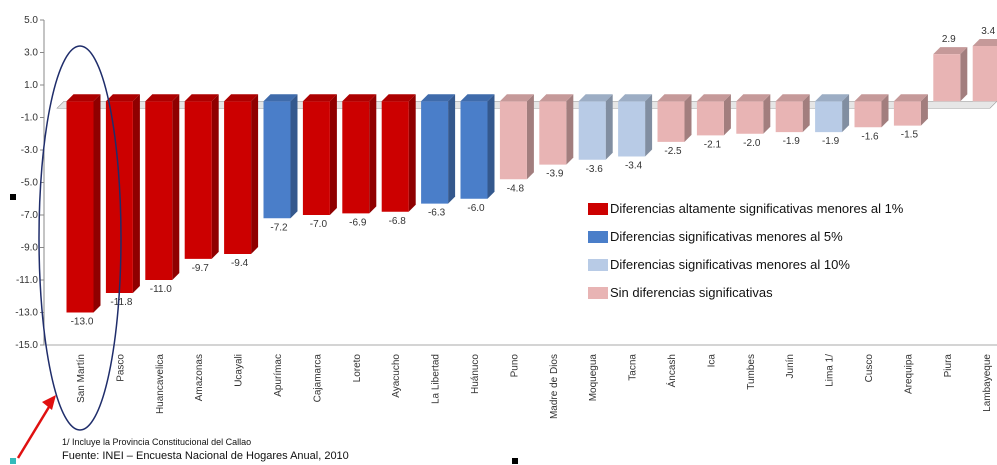 This screenshot has height=465, width=997. What do you see at coordinates (713, 144) in the screenshot?
I see `value-label: -2.1` at bounding box center [713, 144].